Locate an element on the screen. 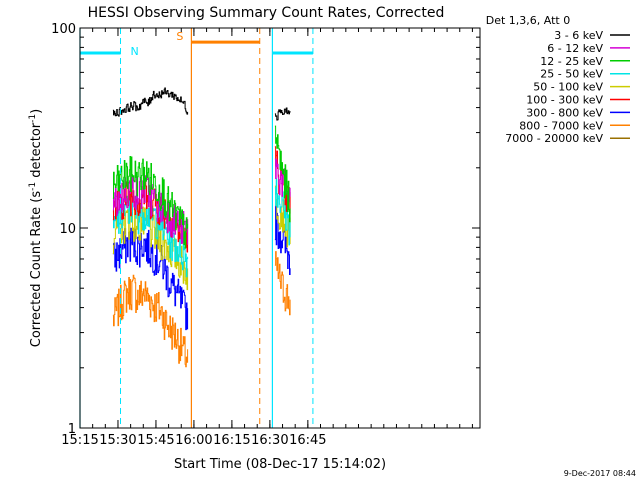  x-tick-label: 15:45 is located at coordinates (155, 440).